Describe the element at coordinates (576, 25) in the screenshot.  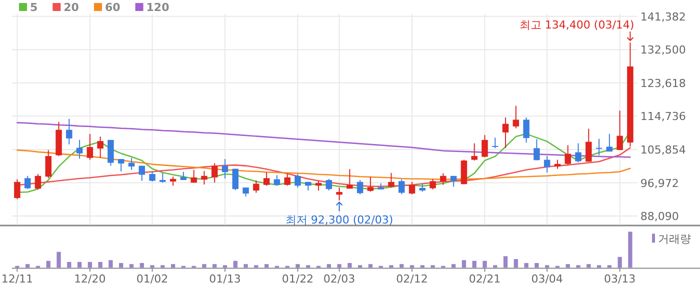
I see `annotation: 최고 134,400 (03/14)` at that location.